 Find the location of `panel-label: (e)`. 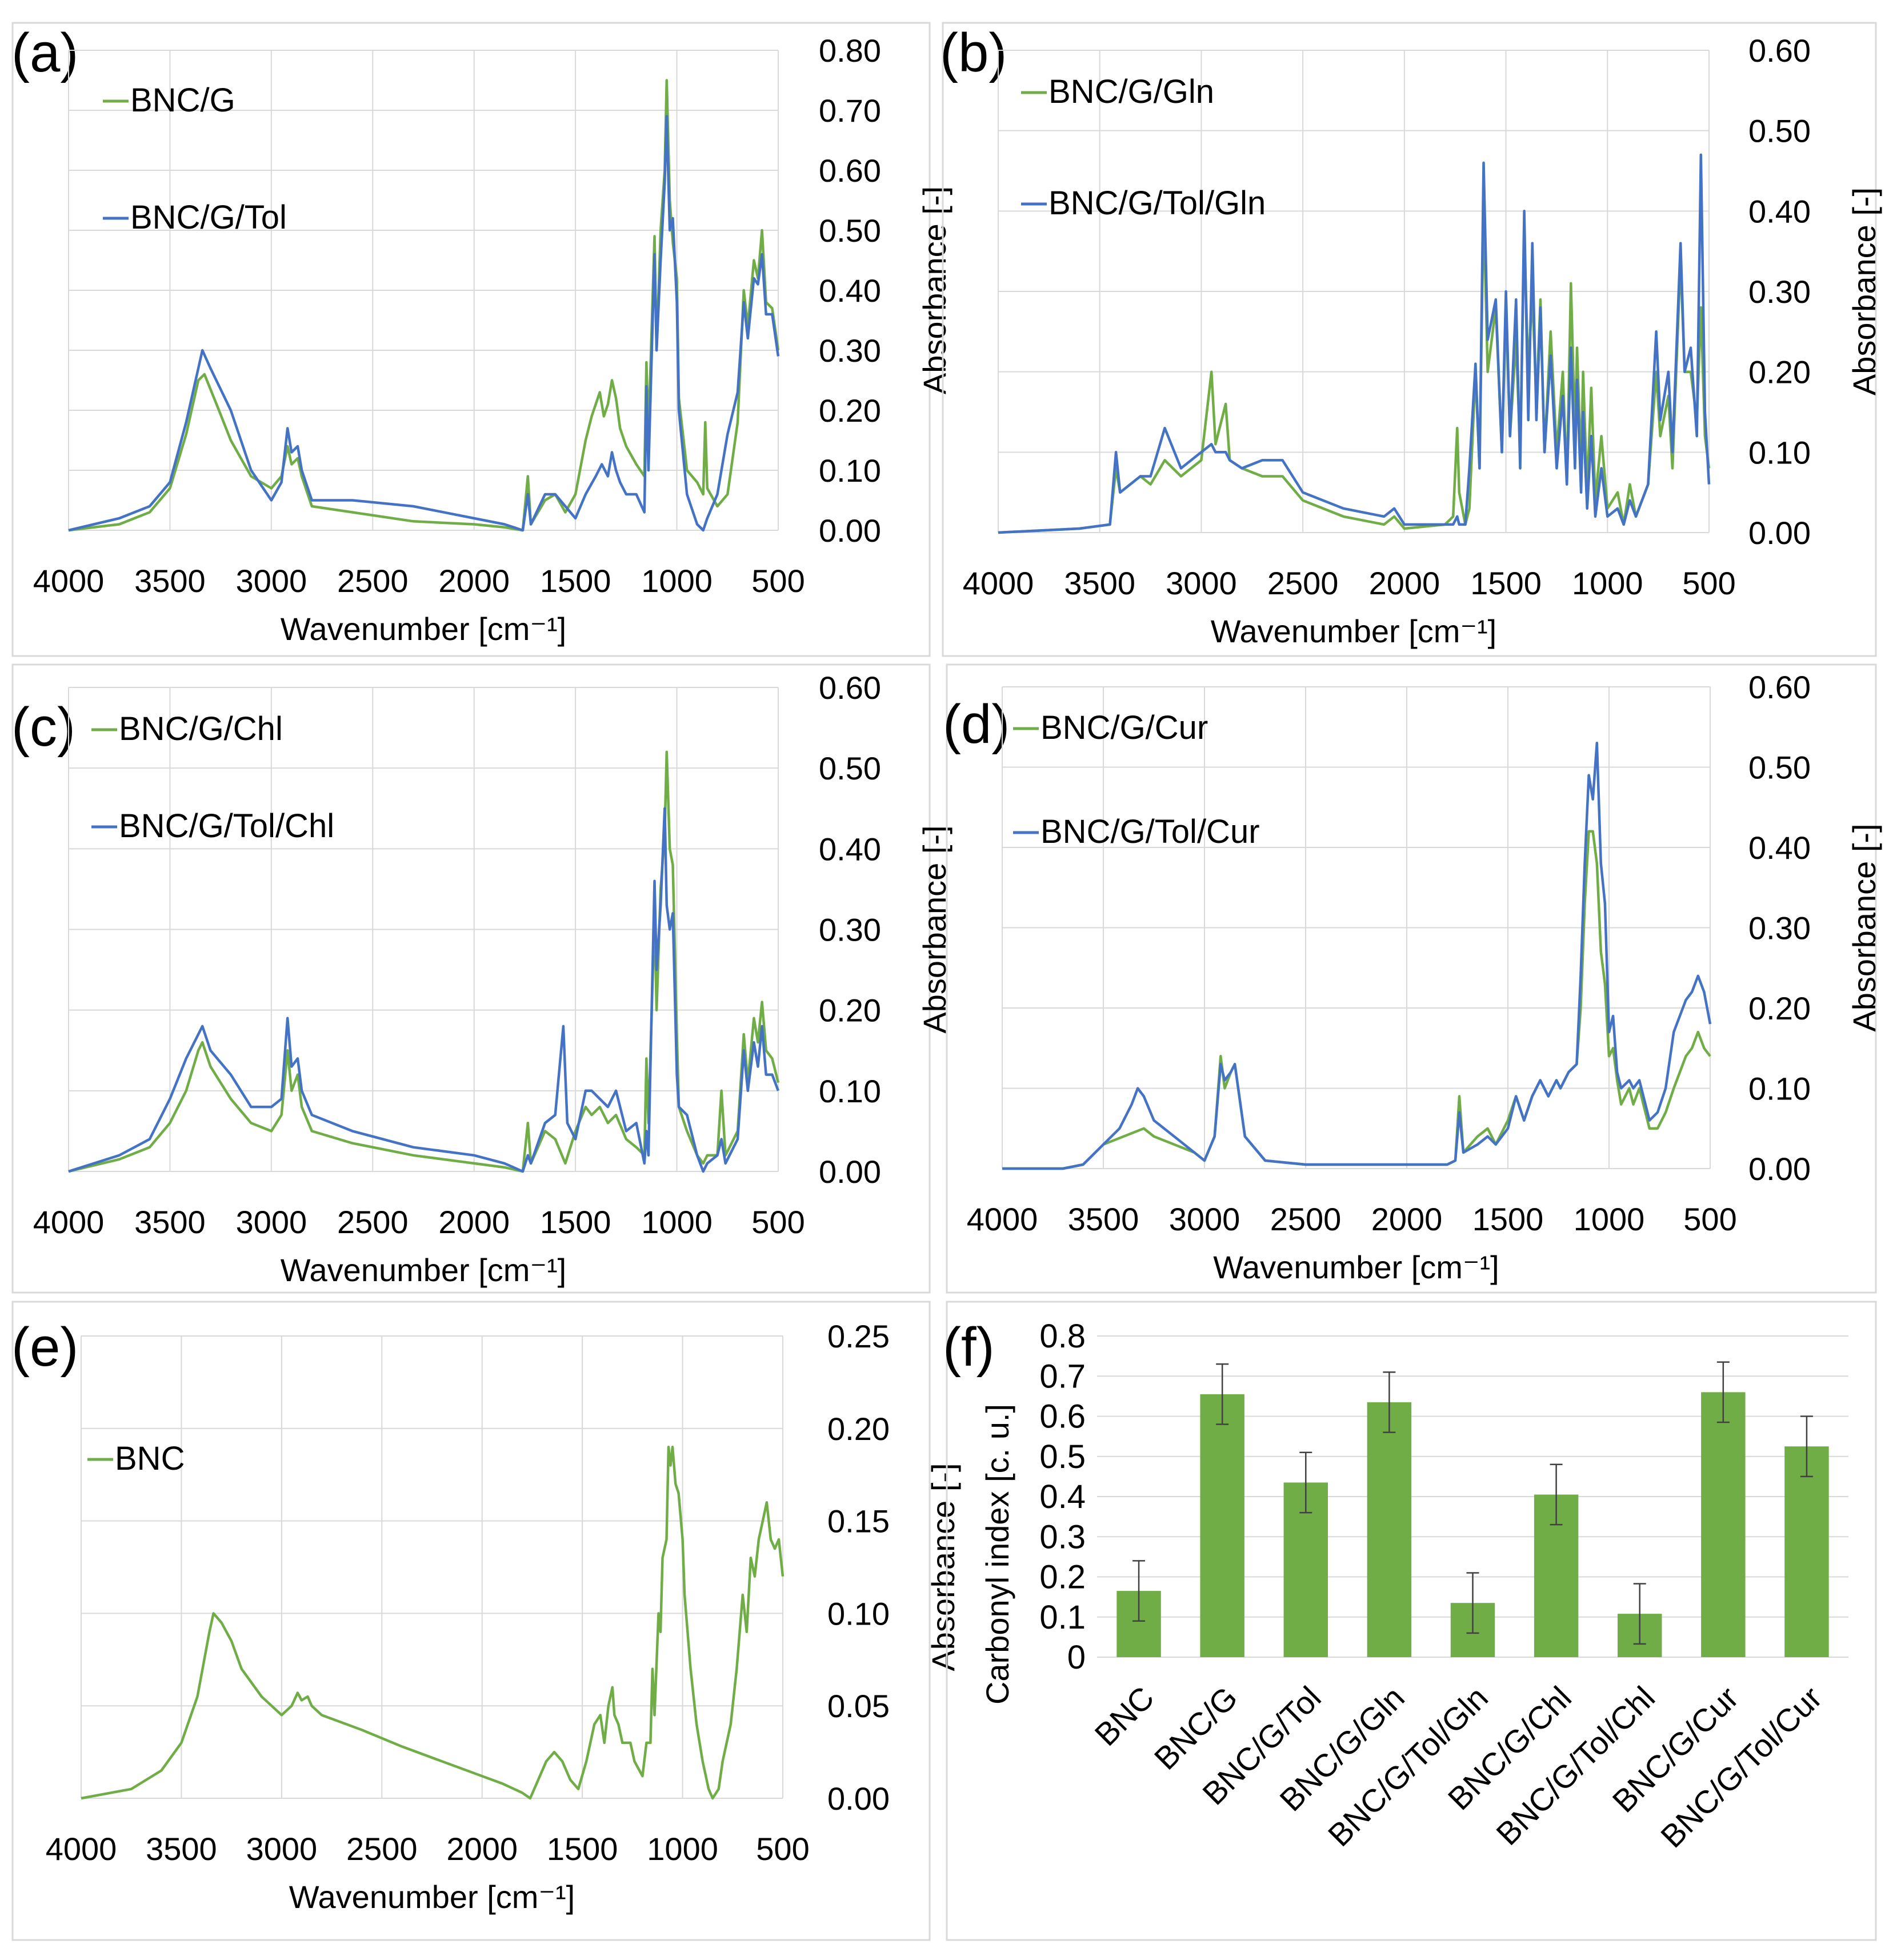

panel-label: (e) is located at coordinates (44, 1347).